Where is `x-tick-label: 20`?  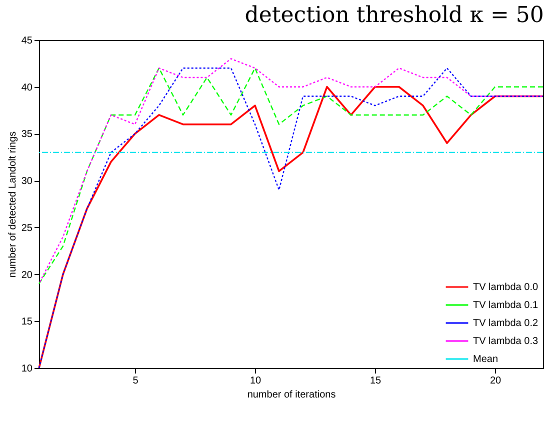 x-tick-label: 20 is located at coordinates (496, 381).